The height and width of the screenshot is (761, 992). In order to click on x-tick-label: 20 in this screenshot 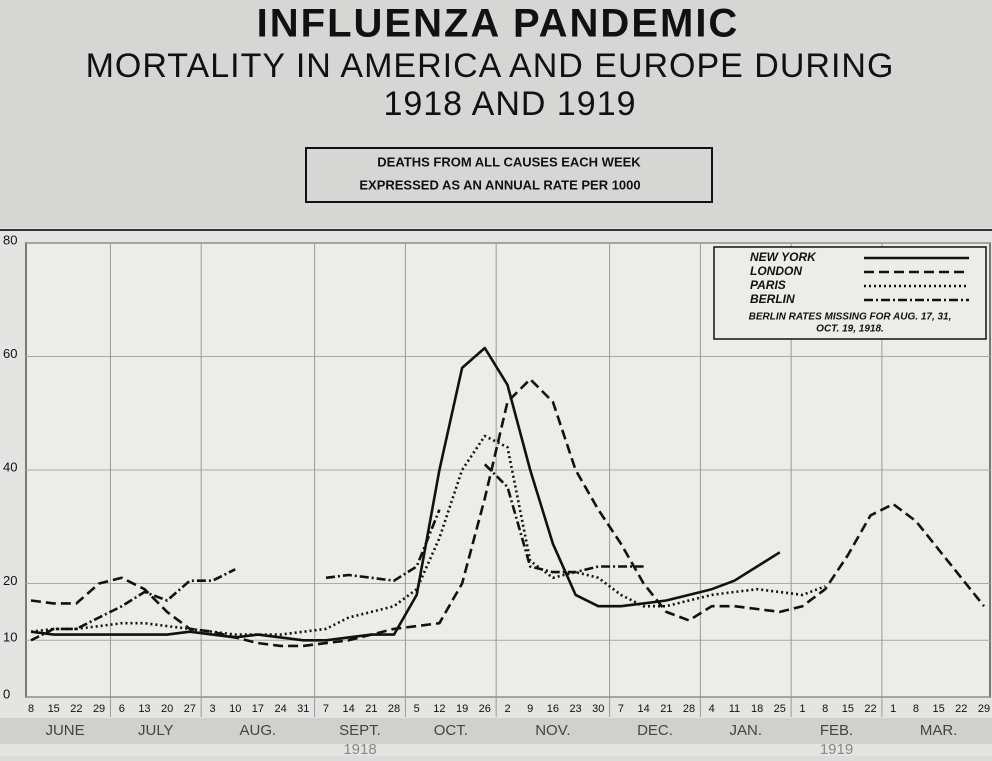, I will do `click(167, 709)`.